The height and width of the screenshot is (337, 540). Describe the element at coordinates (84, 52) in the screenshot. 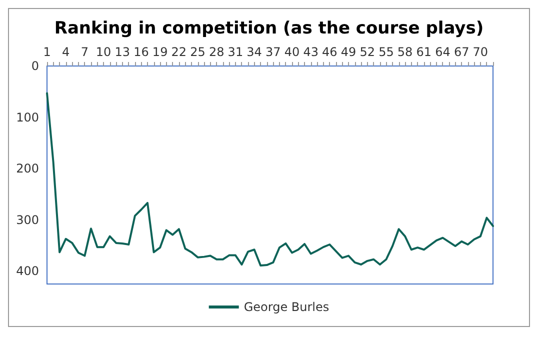

I see `x-tick-label: 7` at that location.